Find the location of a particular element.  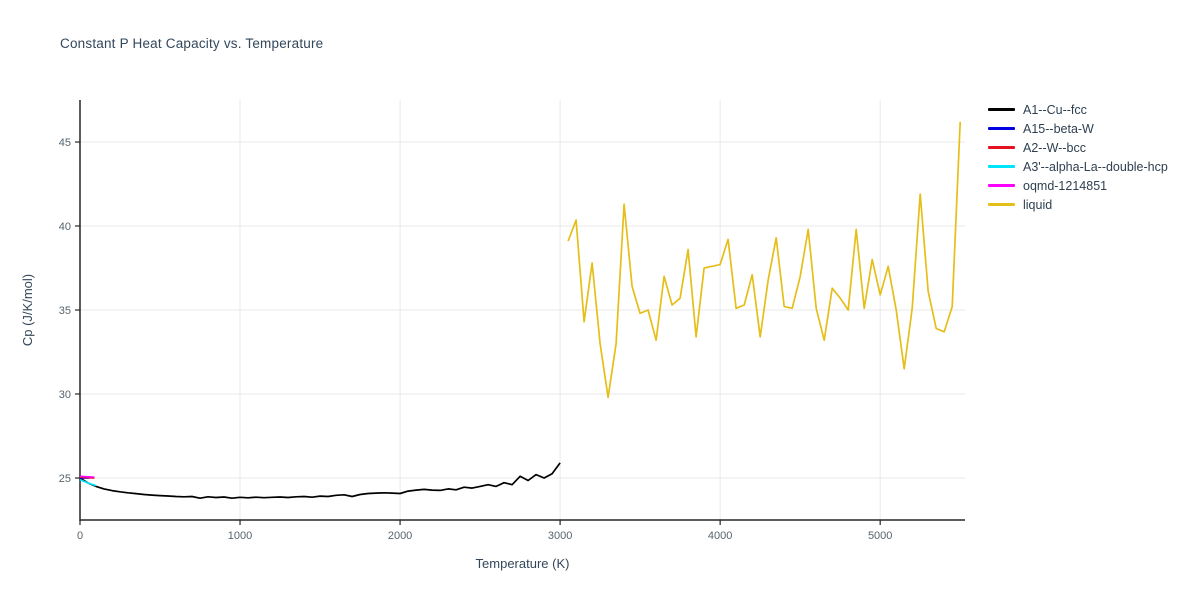

legend-item: A15--beta-W is located at coordinates (1078, 128).